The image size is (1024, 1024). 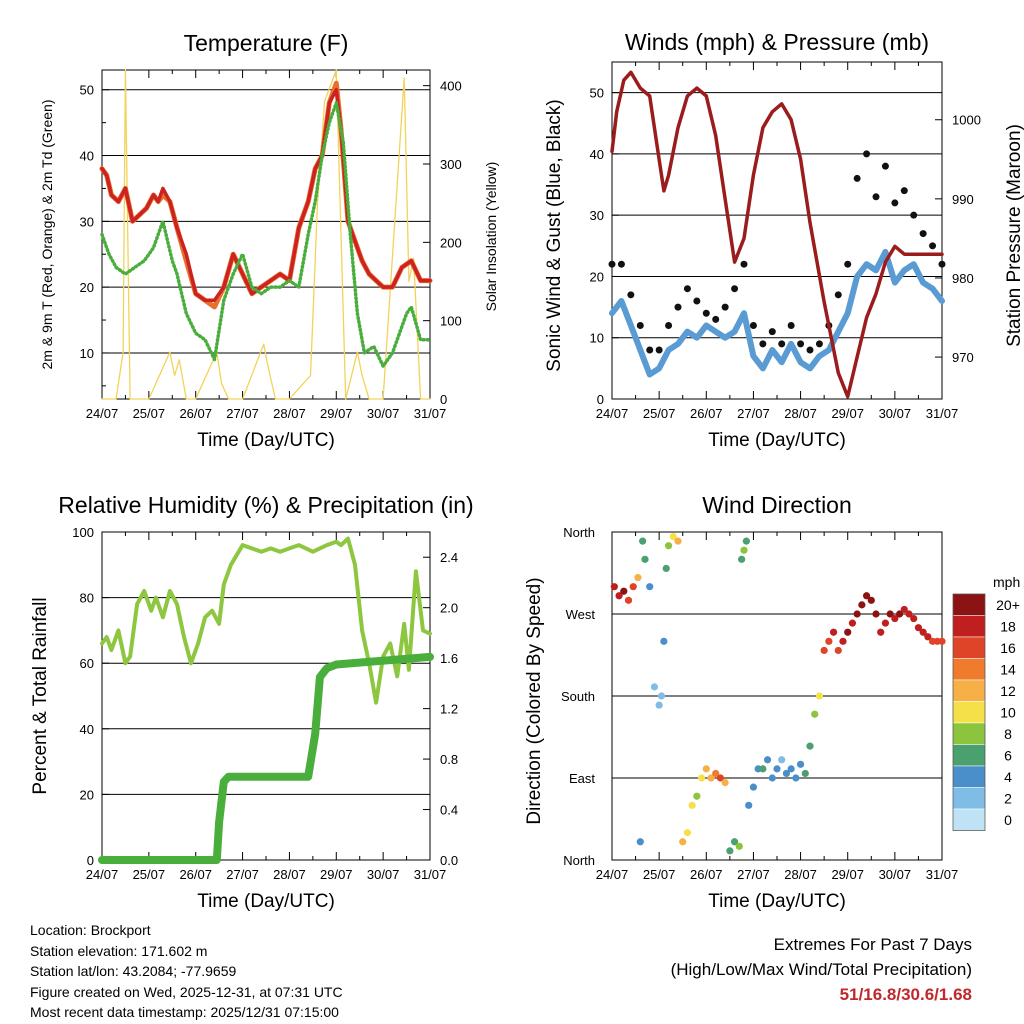 What do you see at coordinates (963, 357) in the screenshot?
I see `y-right-tick-label: 970` at bounding box center [963, 357].